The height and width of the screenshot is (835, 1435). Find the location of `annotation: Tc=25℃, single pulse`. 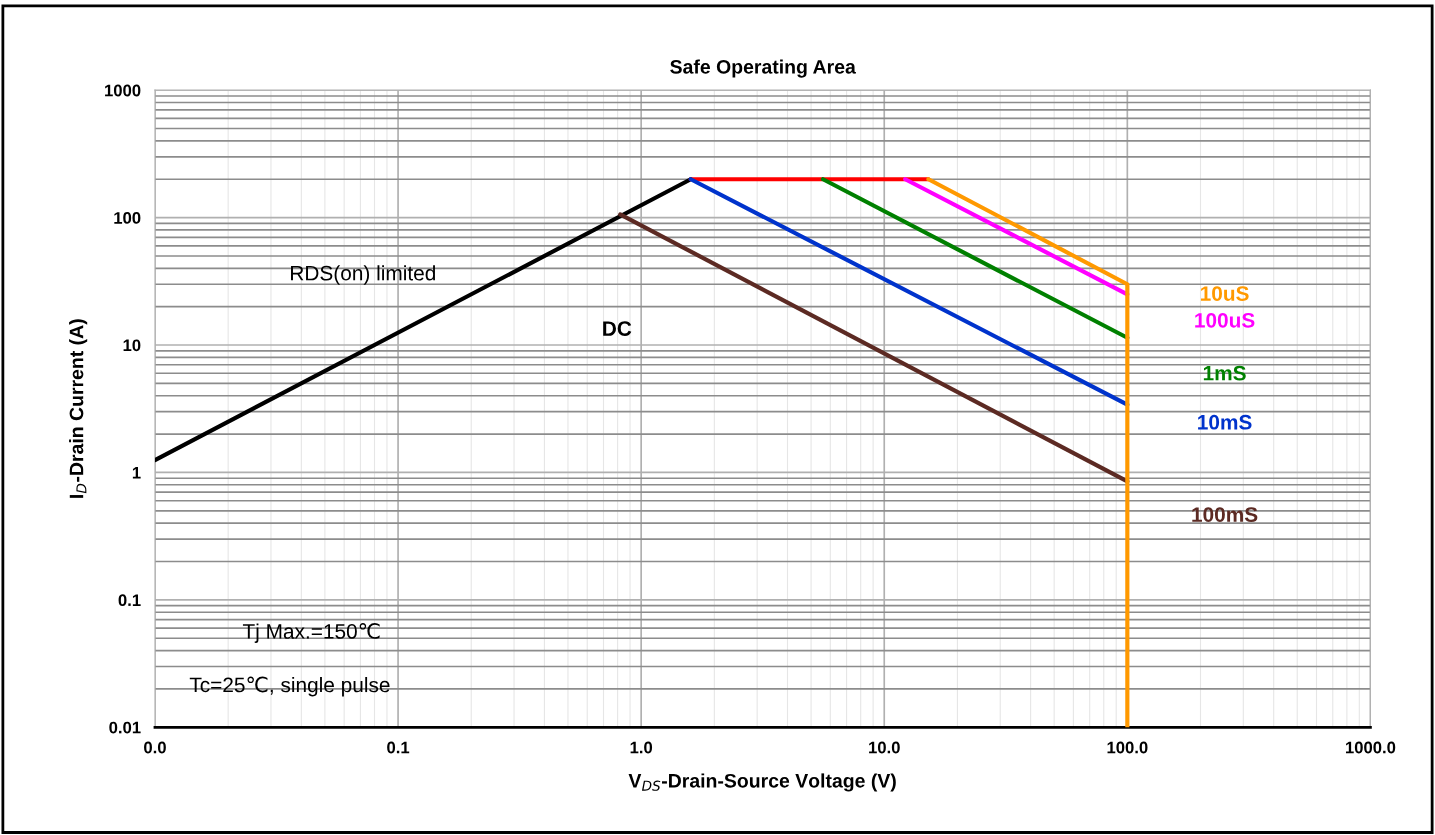

annotation: Tc=25℃, single pulse is located at coordinates (289, 686).